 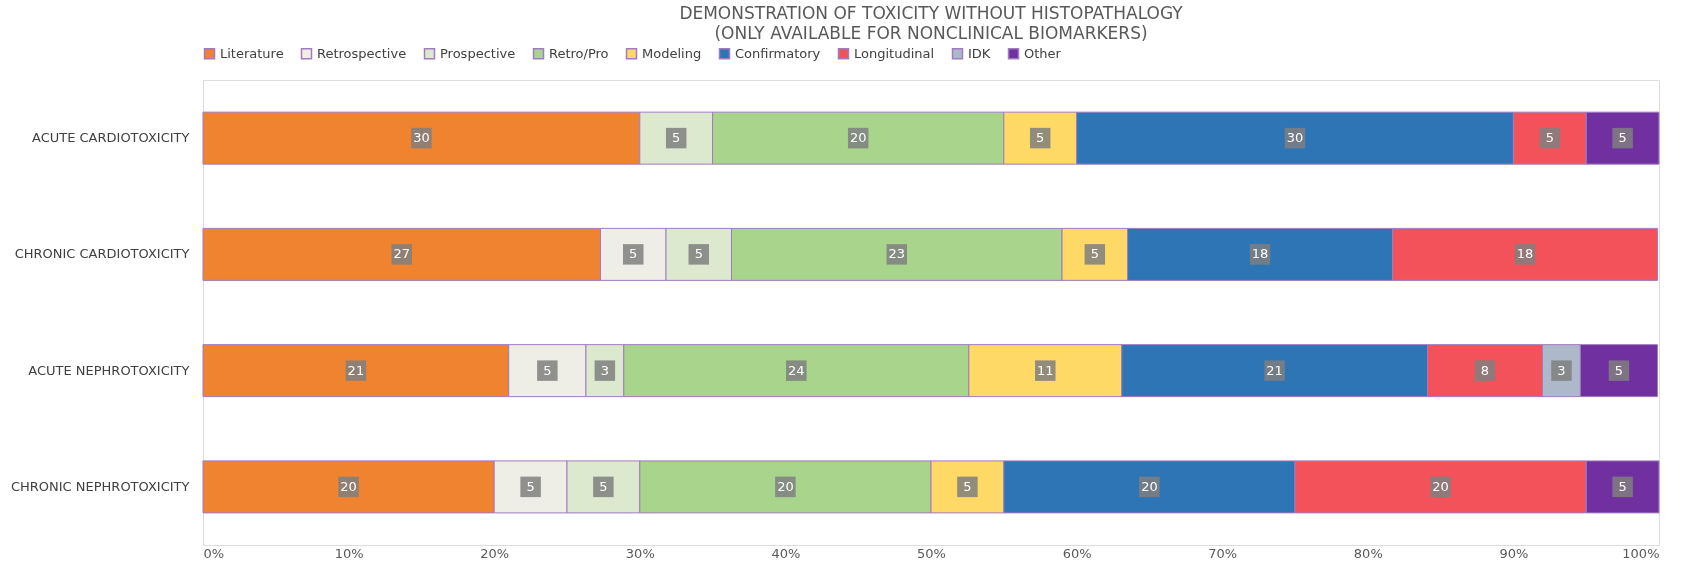 What do you see at coordinates (252, 53) in the screenshot?
I see `legend-label: Literature` at bounding box center [252, 53].